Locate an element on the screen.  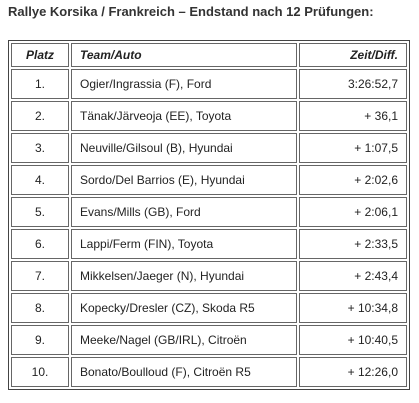
position: 4. is located at coordinates (40, 180).